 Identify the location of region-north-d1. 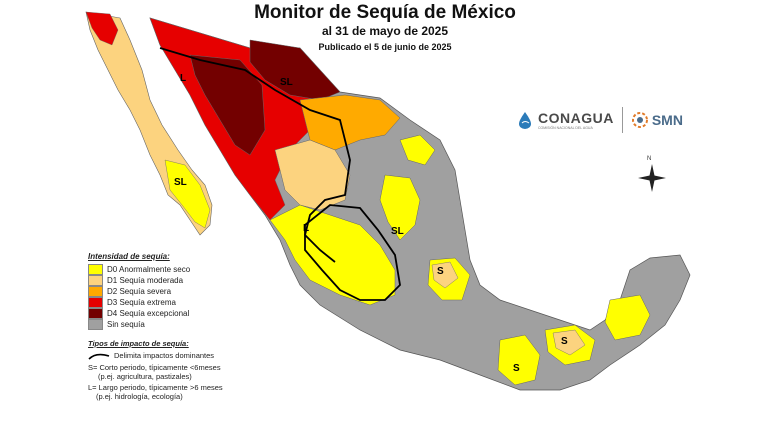
(312, 175).